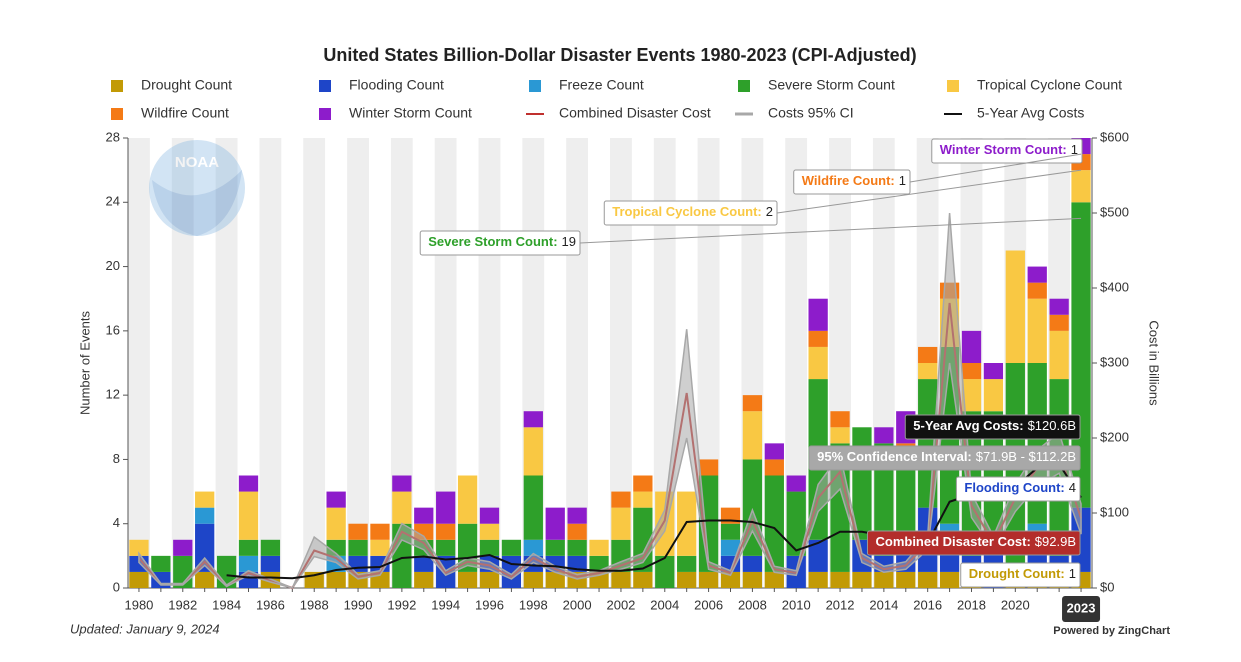  I want to click on legend-label: Severe Storm Count, so click(831, 85).